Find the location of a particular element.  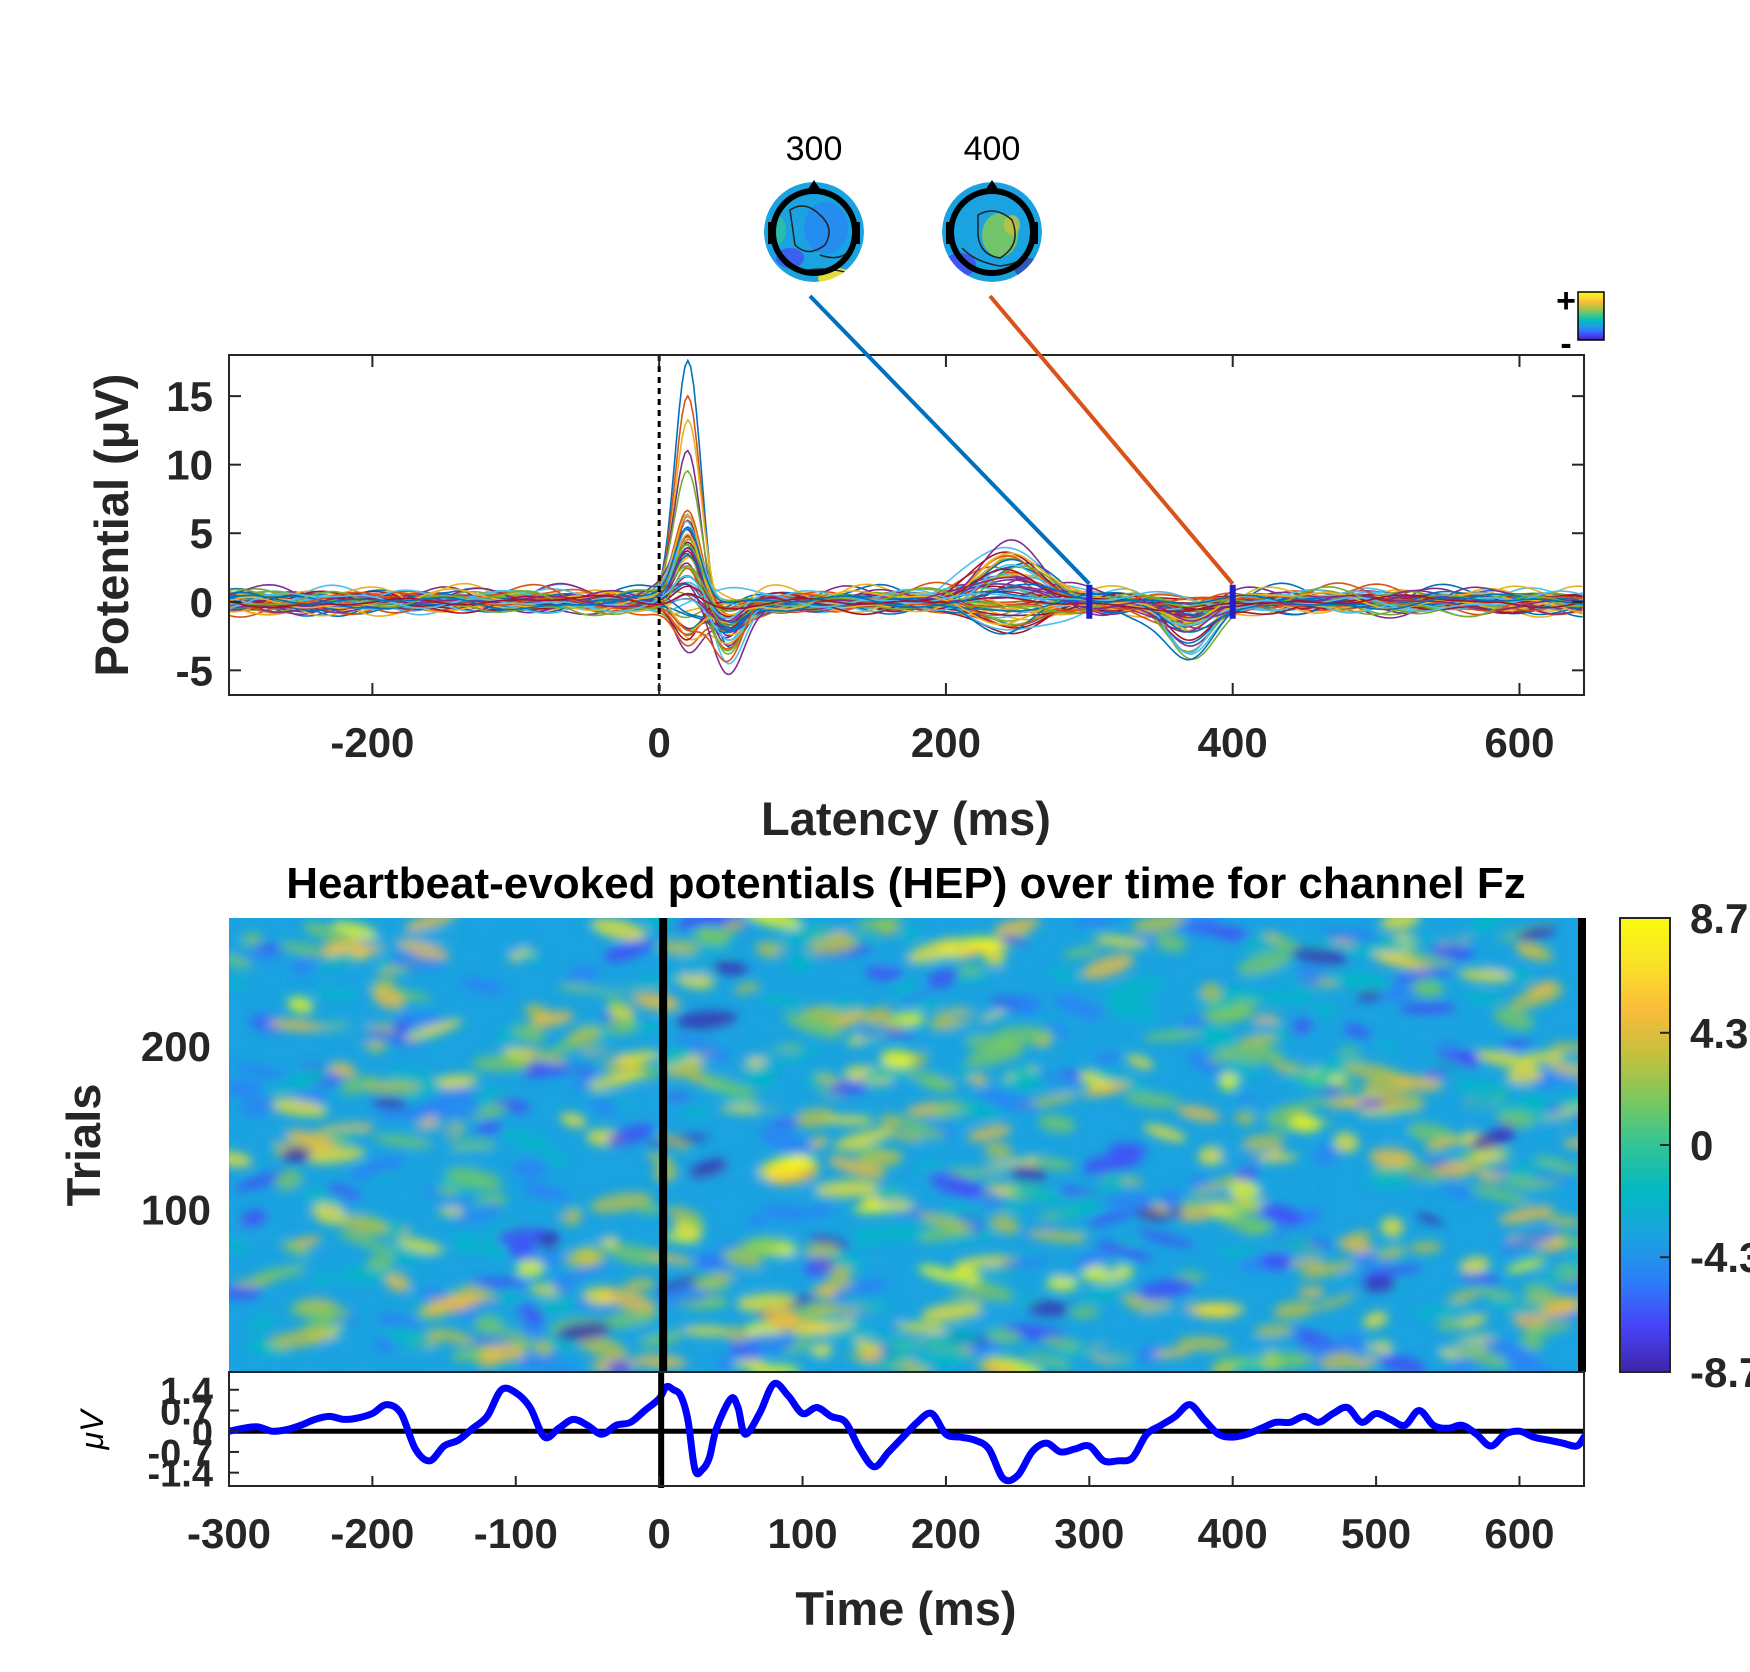

erp-average-x-tick-label: 300 is located at coordinates (1089, 1533).